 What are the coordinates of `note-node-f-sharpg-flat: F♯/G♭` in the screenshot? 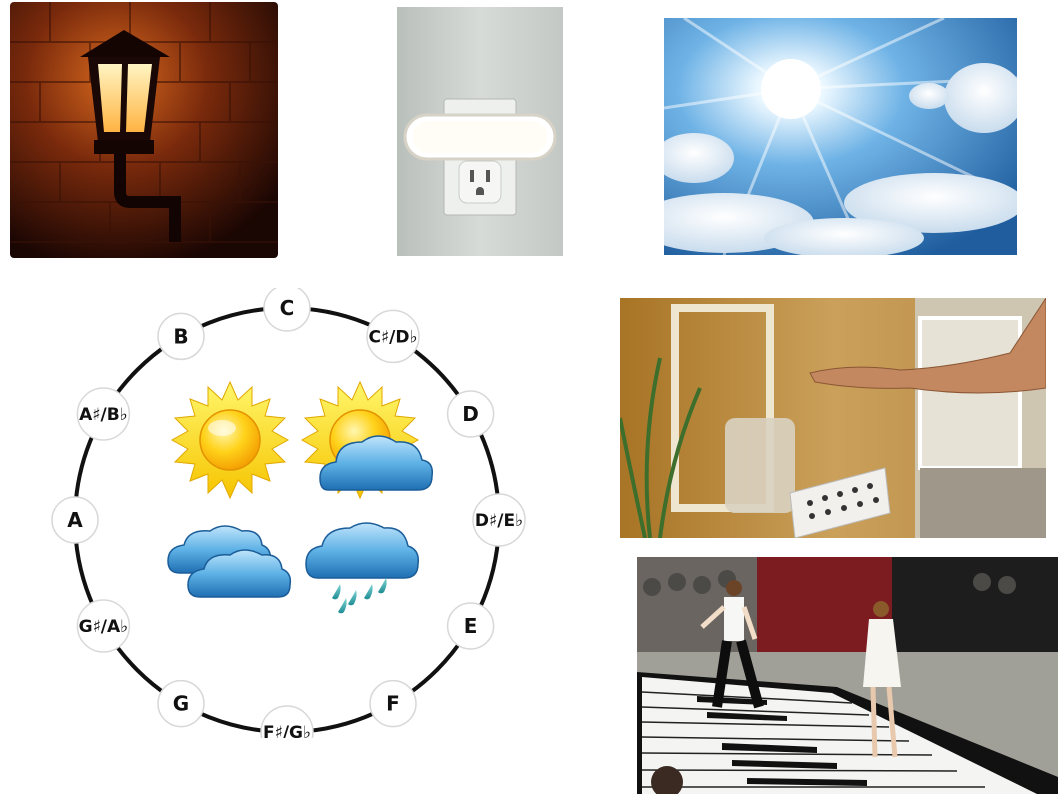 It's located at (287, 721).